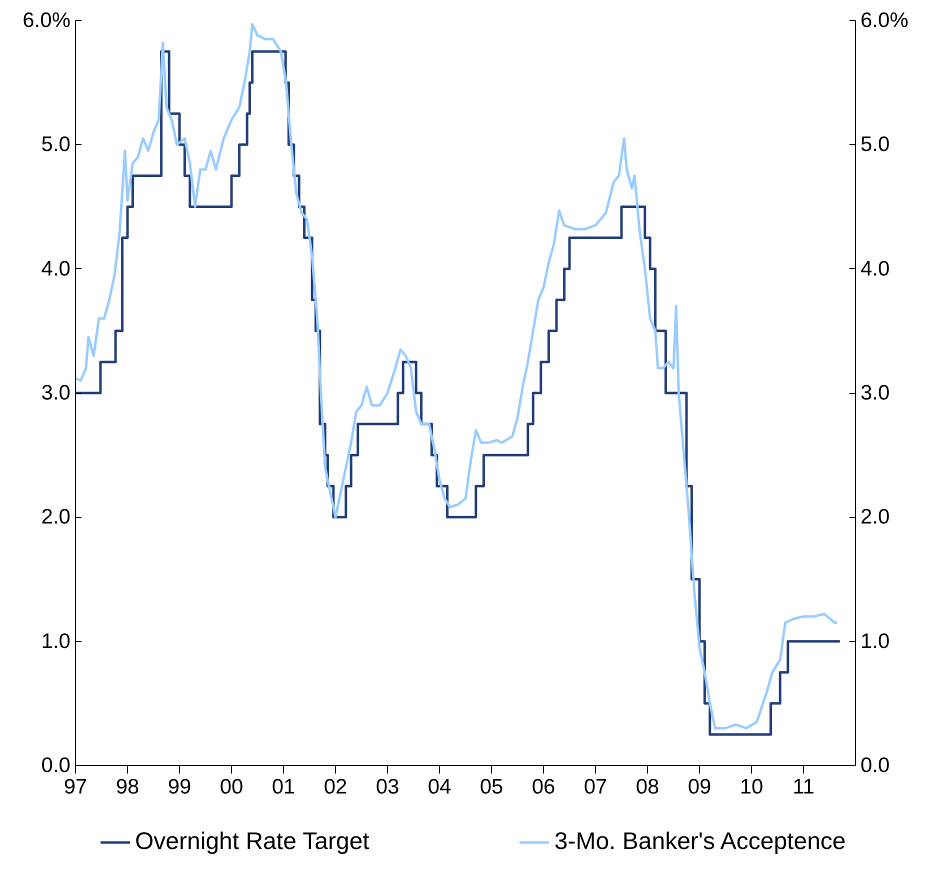 The width and height of the screenshot is (951, 895). What do you see at coordinates (875, 641) in the screenshot?
I see `y2-tick-label: 1.0` at bounding box center [875, 641].